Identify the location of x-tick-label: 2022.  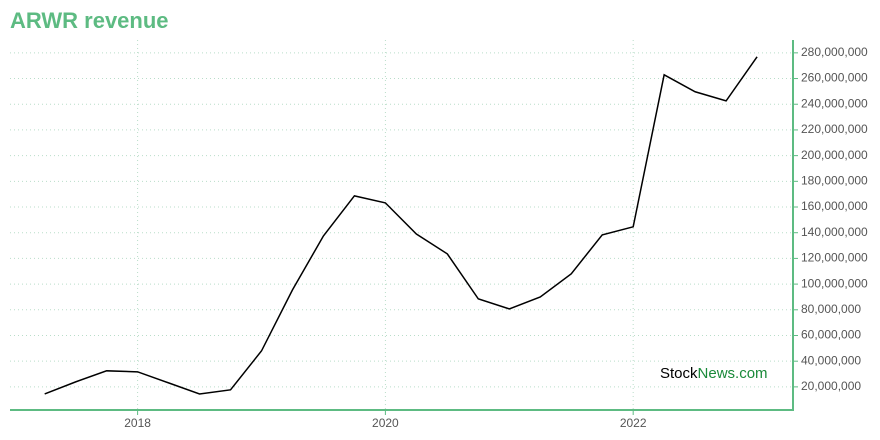
(633, 423).